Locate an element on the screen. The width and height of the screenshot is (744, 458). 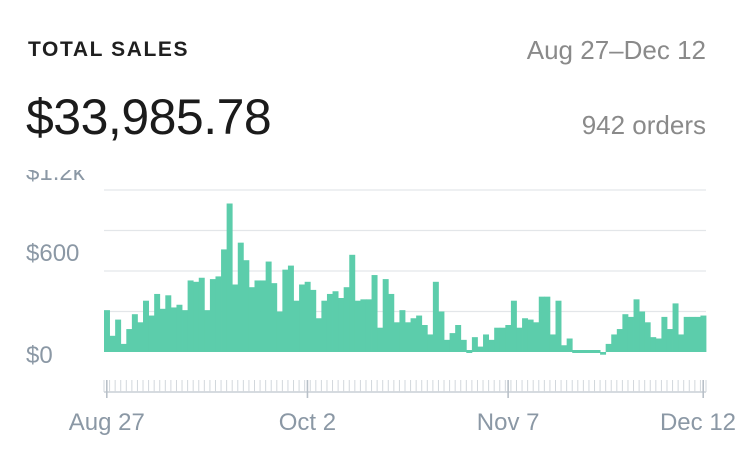
orders-count: 942 orders is located at coordinates (643, 125).